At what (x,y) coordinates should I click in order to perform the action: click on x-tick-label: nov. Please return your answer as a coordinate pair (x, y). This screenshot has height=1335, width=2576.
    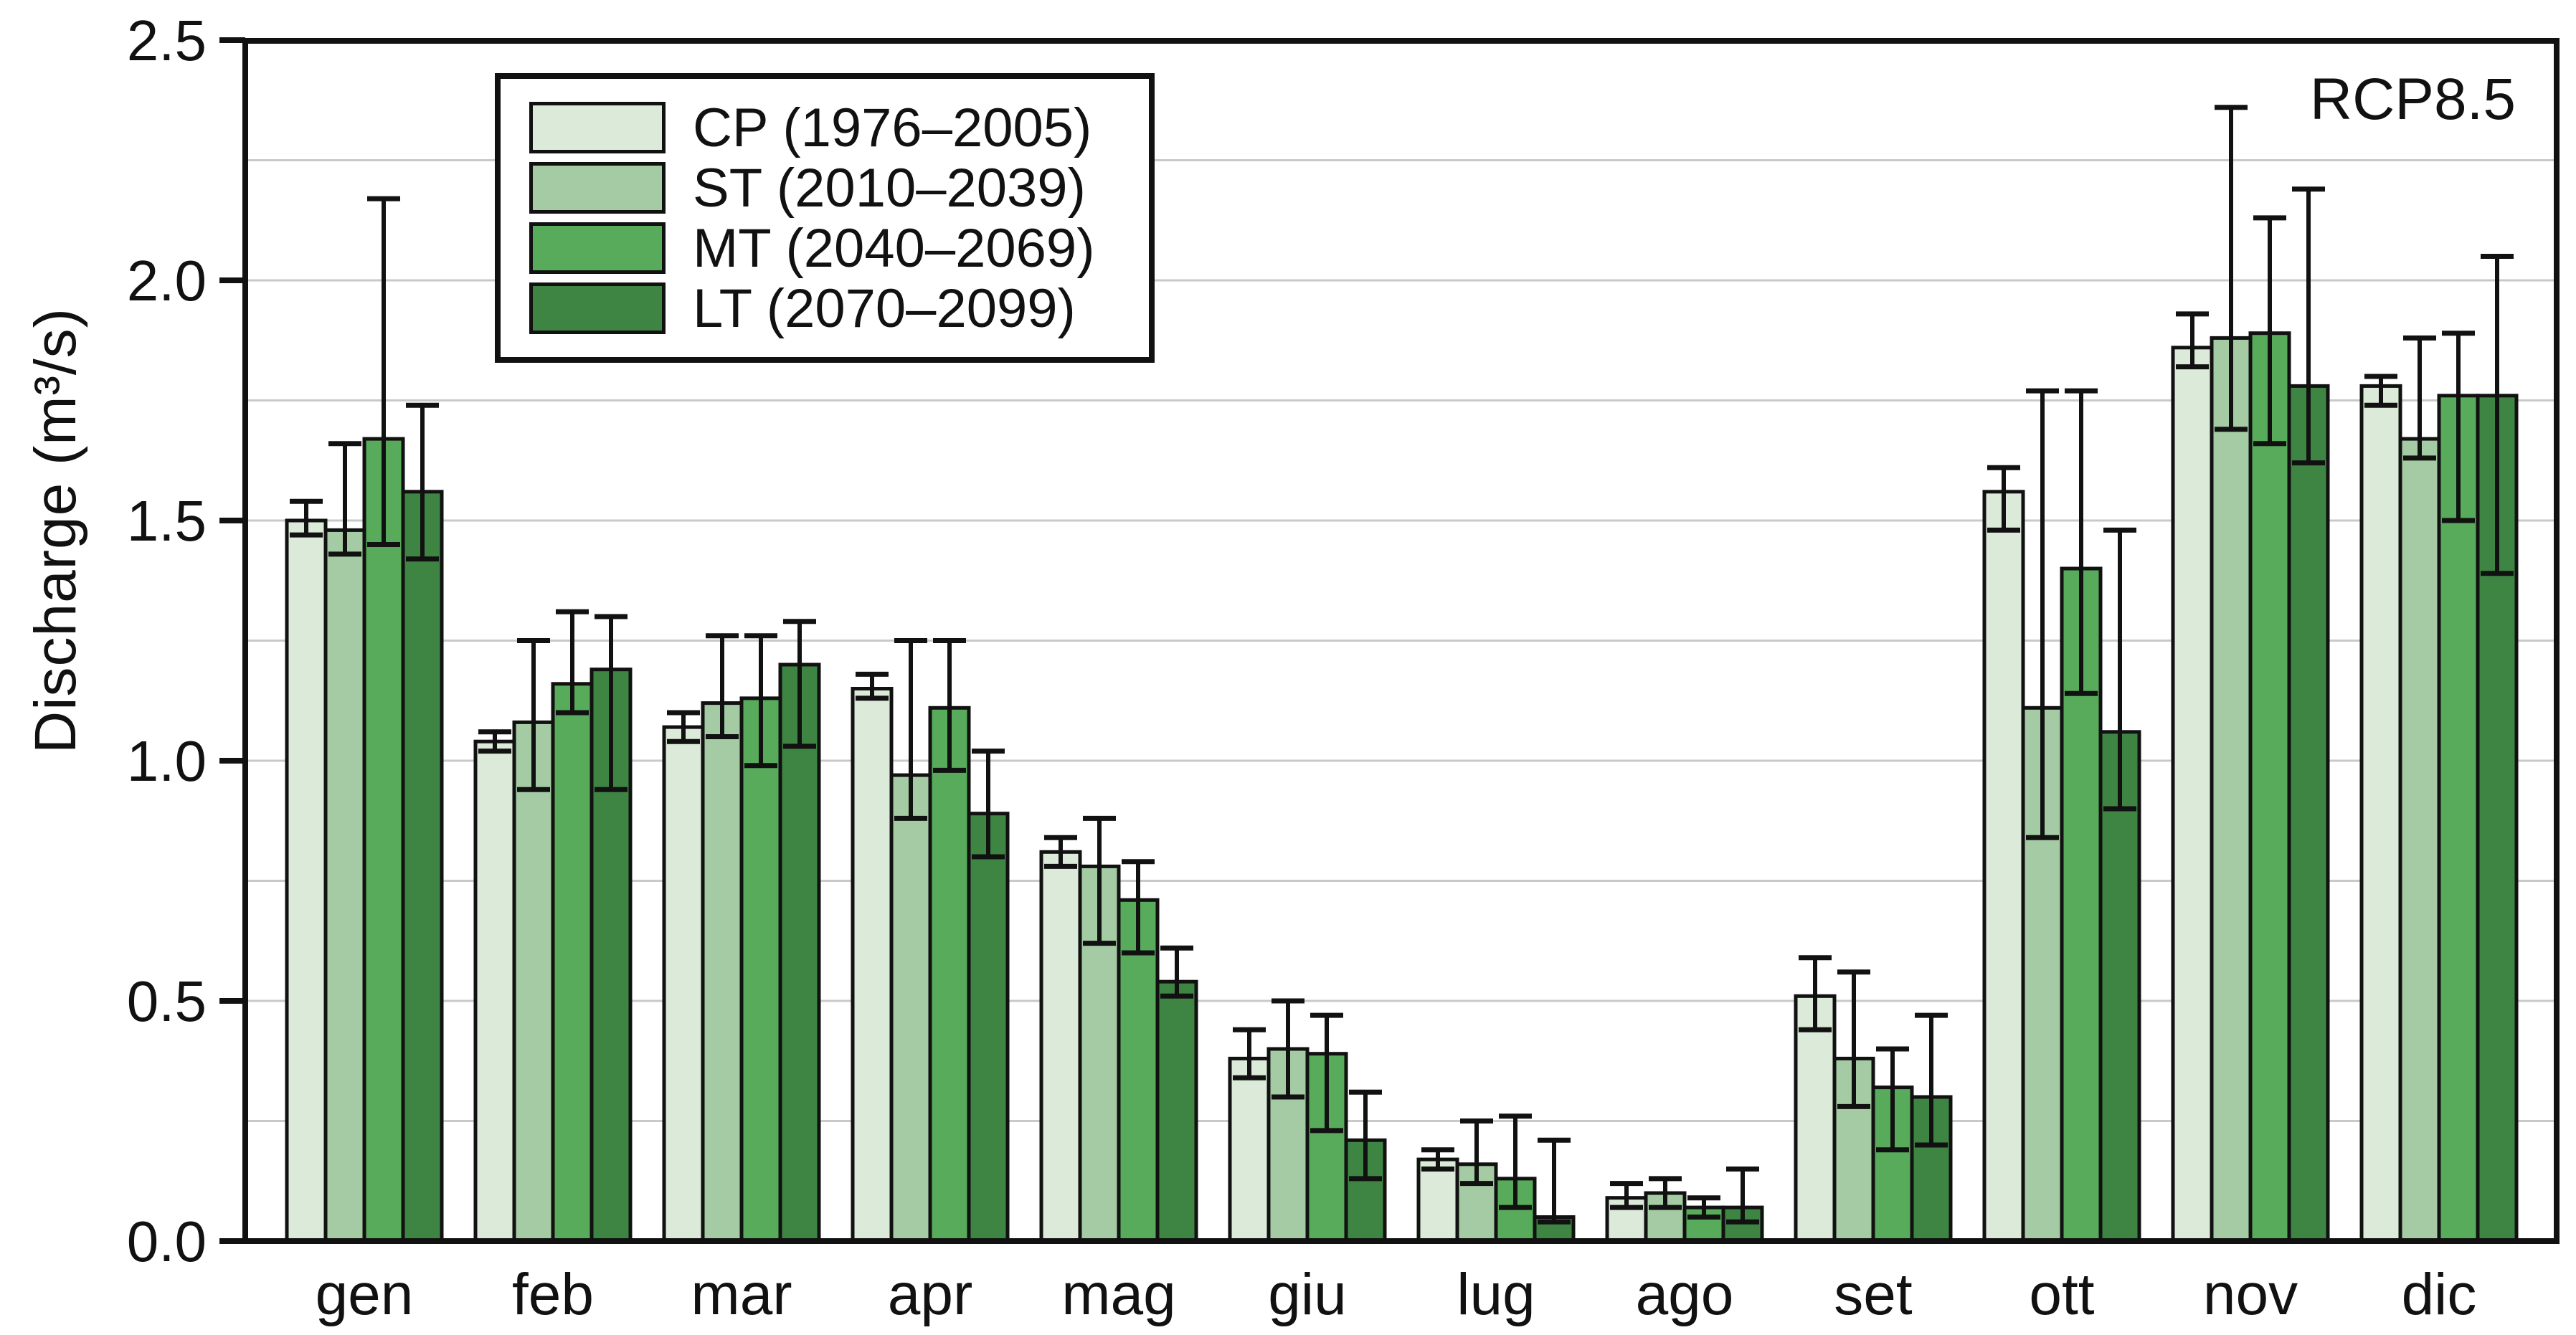
    Looking at the image, I should click on (2250, 1294).